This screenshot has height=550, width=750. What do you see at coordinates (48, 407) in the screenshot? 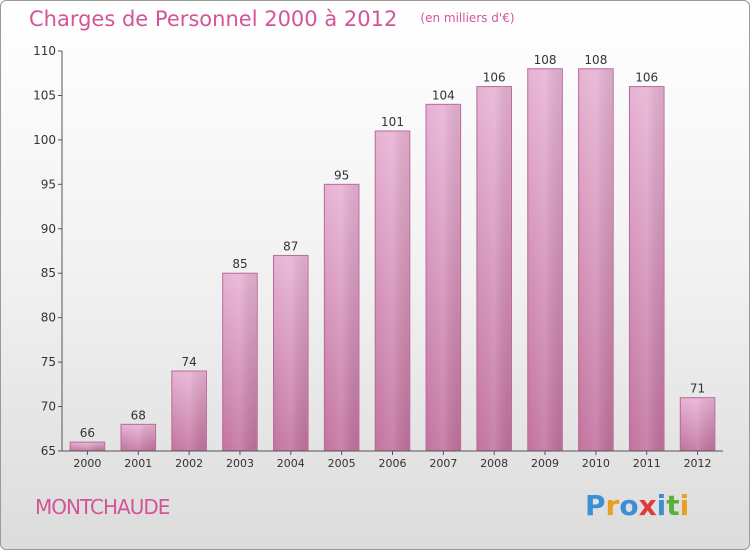
I see `y-tick-label-70: 70` at bounding box center [48, 407].